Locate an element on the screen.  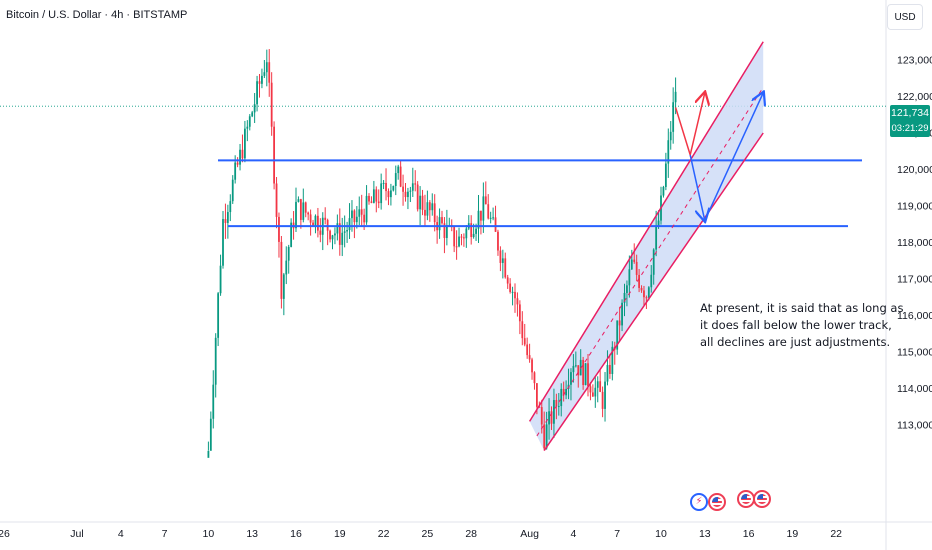
price-tick-label: 116,000 is located at coordinates (914, 316).